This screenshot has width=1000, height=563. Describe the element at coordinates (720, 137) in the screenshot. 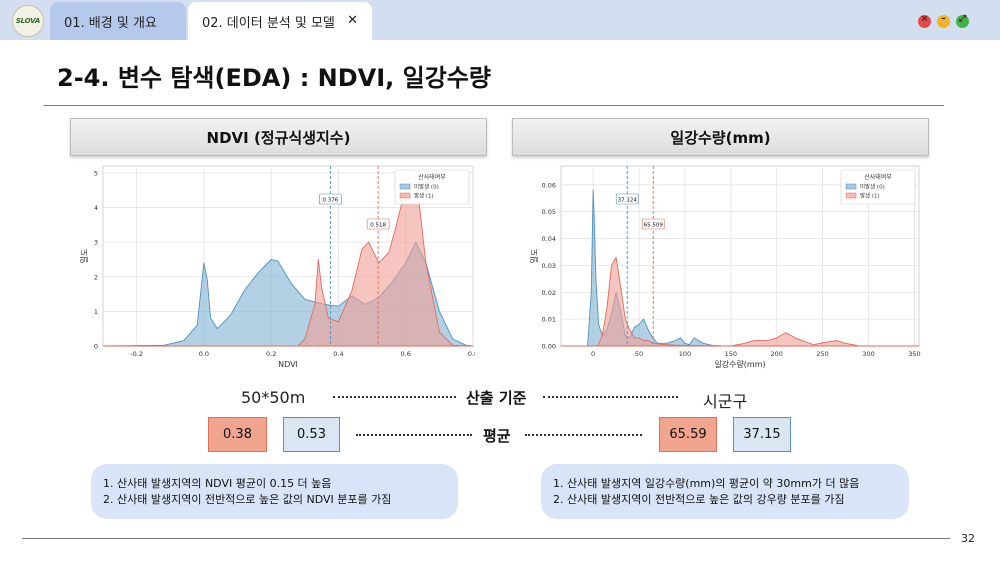

I see `rainfall-panel-header: 일강수량(mm)` at that location.